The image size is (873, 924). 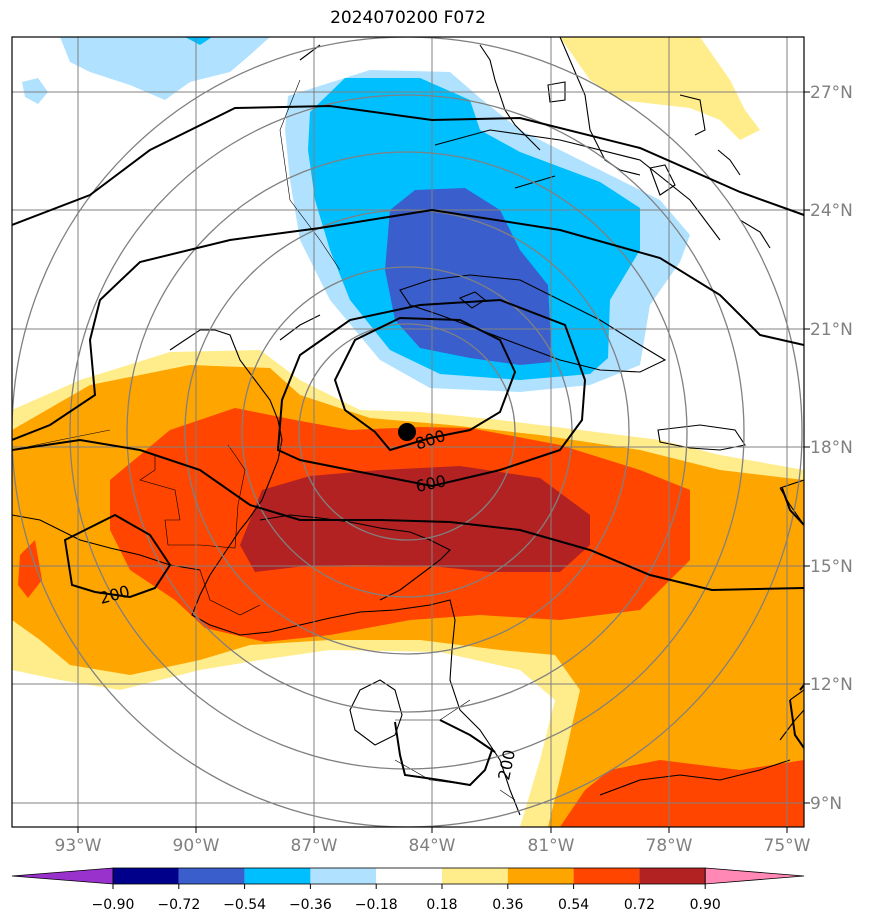 I want to click on colorbar-tick-label: 0.90, so click(x=705, y=905).